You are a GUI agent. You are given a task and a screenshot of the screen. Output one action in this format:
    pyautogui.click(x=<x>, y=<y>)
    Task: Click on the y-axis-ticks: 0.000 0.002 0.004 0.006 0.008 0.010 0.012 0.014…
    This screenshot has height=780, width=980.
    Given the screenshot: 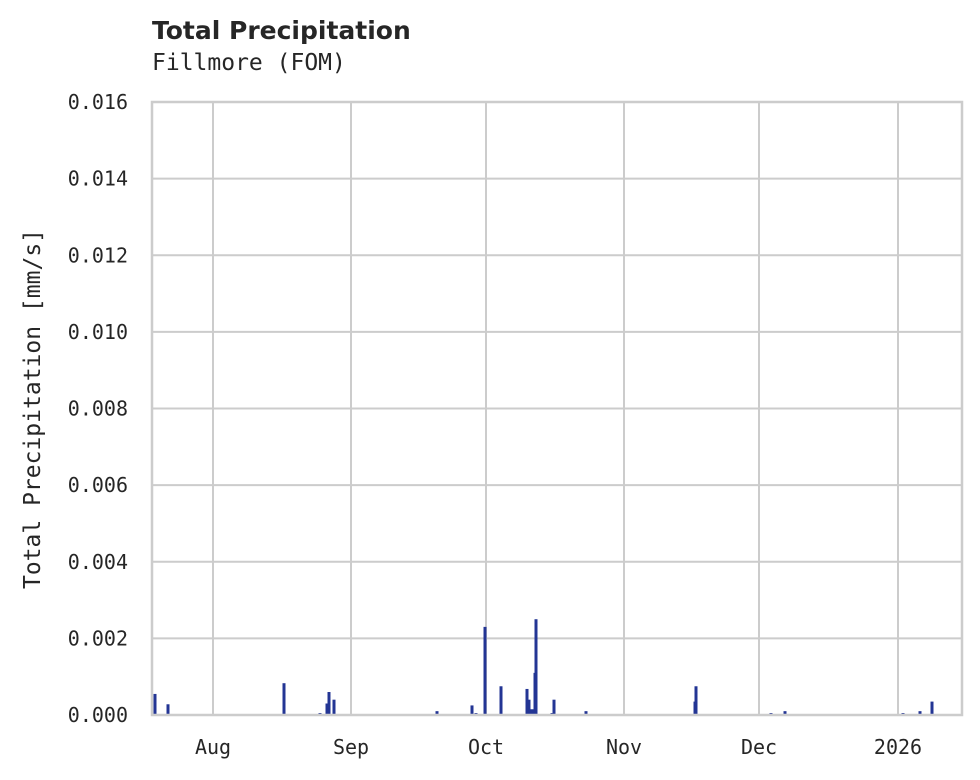 What is the action you would take?
    pyautogui.click(x=98, y=408)
    